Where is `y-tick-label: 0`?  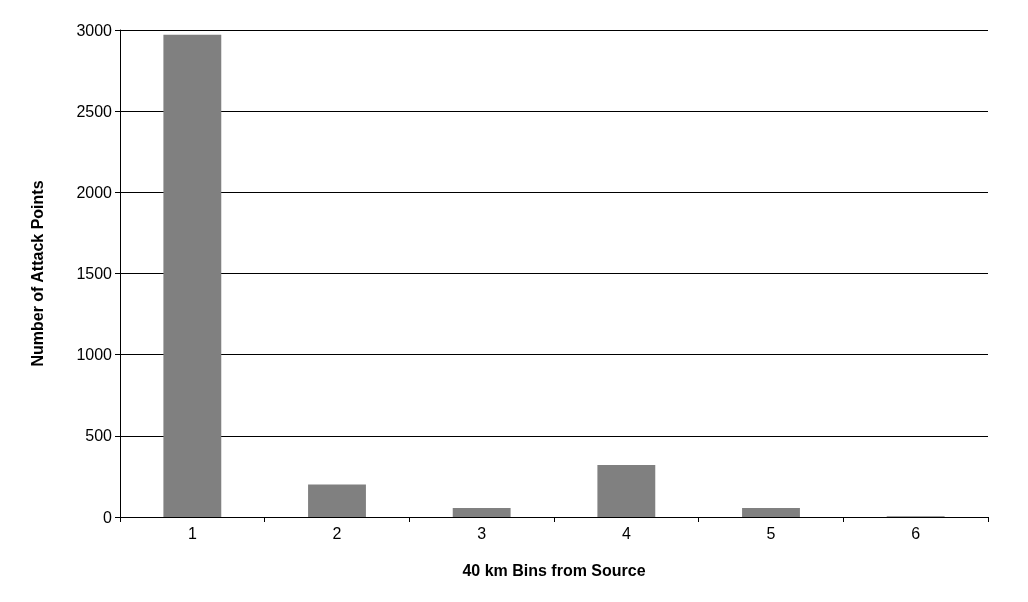
y-tick-label: 0 is located at coordinates (108, 517).